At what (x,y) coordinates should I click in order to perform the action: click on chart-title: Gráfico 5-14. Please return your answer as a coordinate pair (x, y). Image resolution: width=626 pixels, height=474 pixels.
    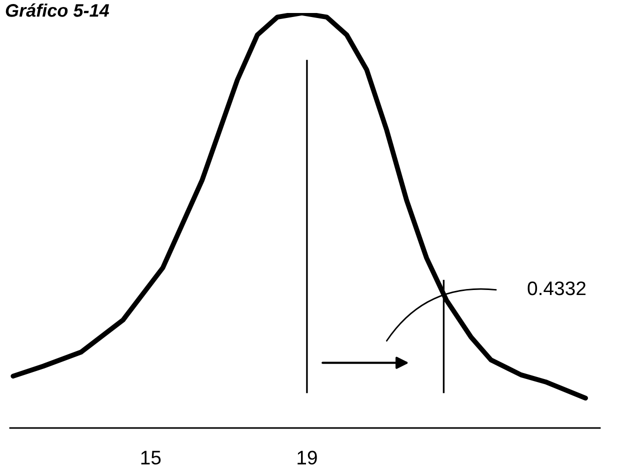
    Looking at the image, I should click on (58, 10).